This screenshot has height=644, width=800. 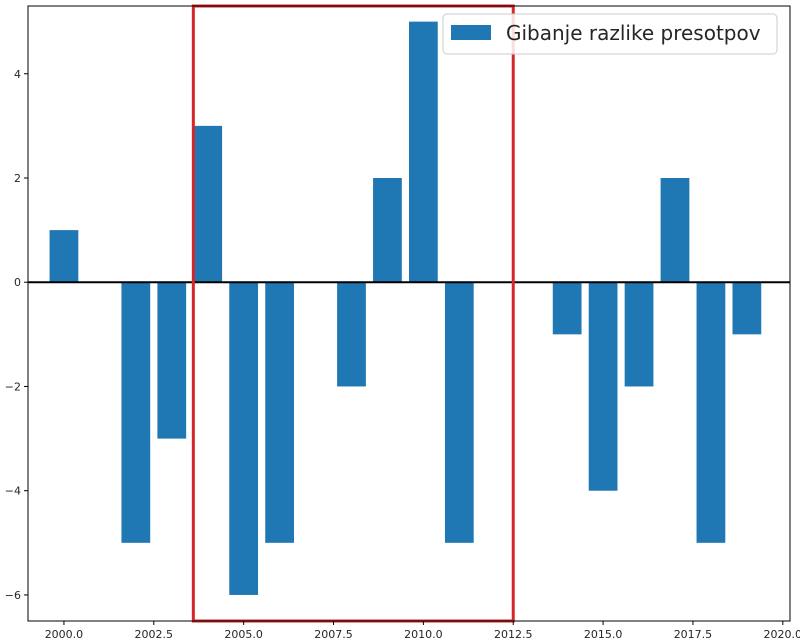 What do you see at coordinates (17, 178) in the screenshot?
I see `y-tick-label: 2` at bounding box center [17, 178].